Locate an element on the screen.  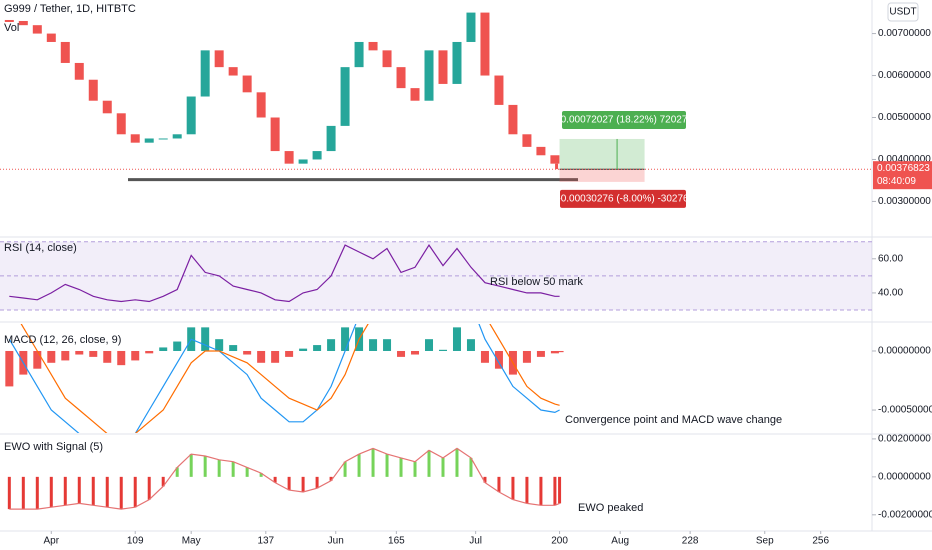
x-tick-label: Jul is located at coordinates (475, 541).